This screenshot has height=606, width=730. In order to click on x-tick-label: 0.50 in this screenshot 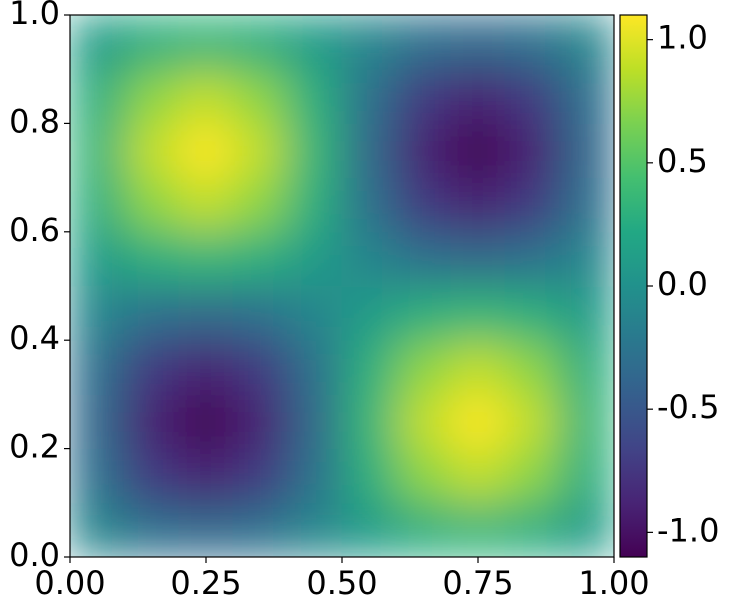, I will do `click(341, 583)`.